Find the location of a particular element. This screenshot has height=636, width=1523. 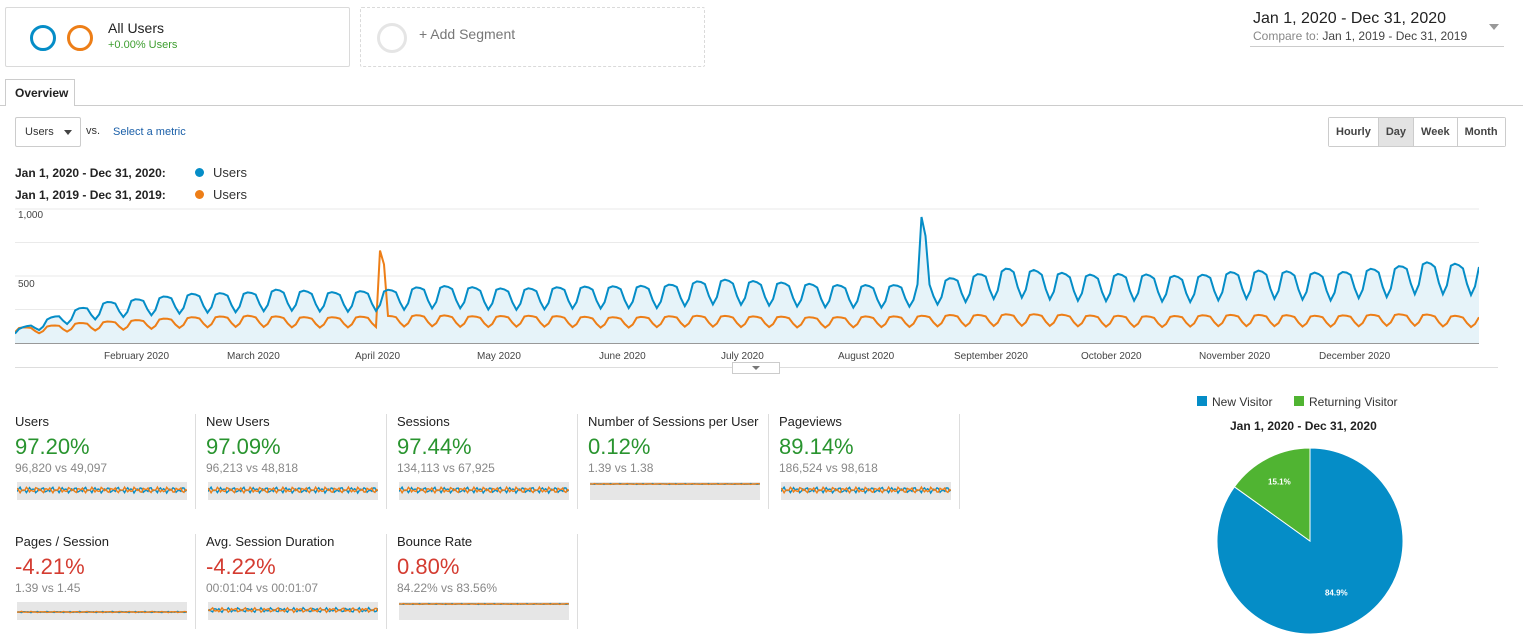

legend-dot-blue-icon is located at coordinates (199, 172).